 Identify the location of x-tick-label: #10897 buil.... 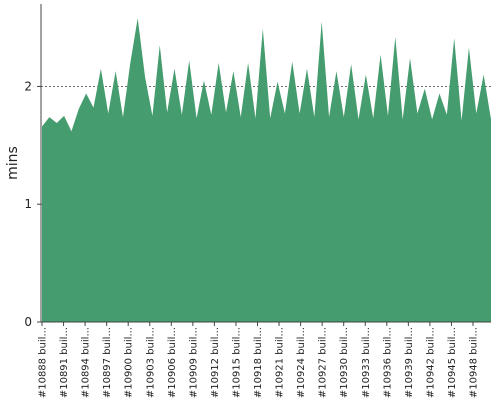
(107, 362).